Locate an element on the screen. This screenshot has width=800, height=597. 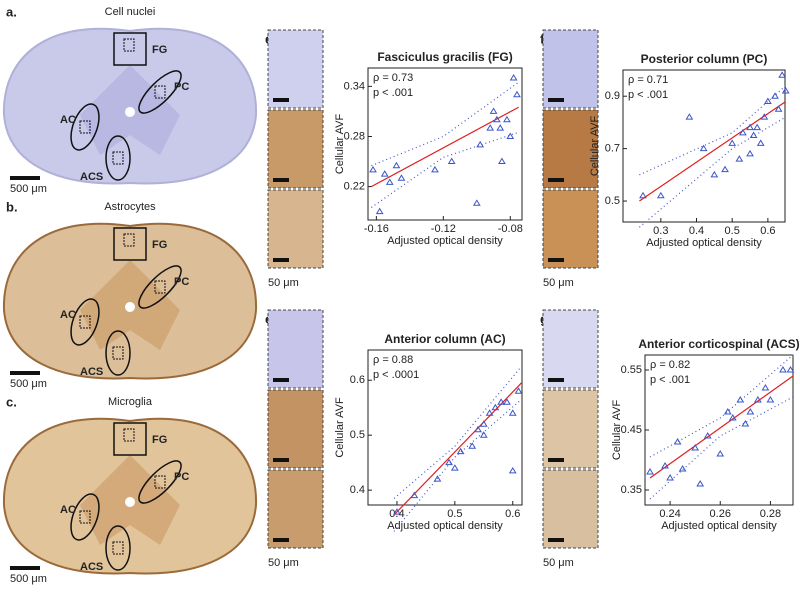
region-label: AC is located at coordinates (68, 510).